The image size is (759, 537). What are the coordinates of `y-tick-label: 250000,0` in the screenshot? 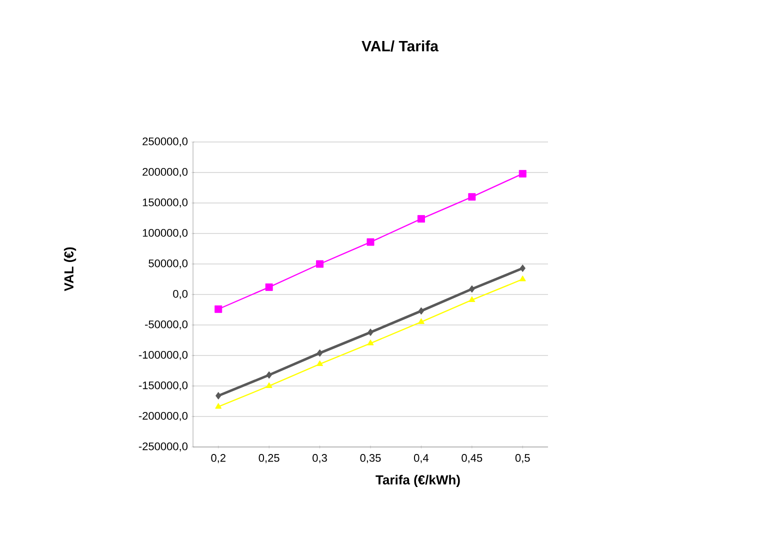 It's located at (165, 142).